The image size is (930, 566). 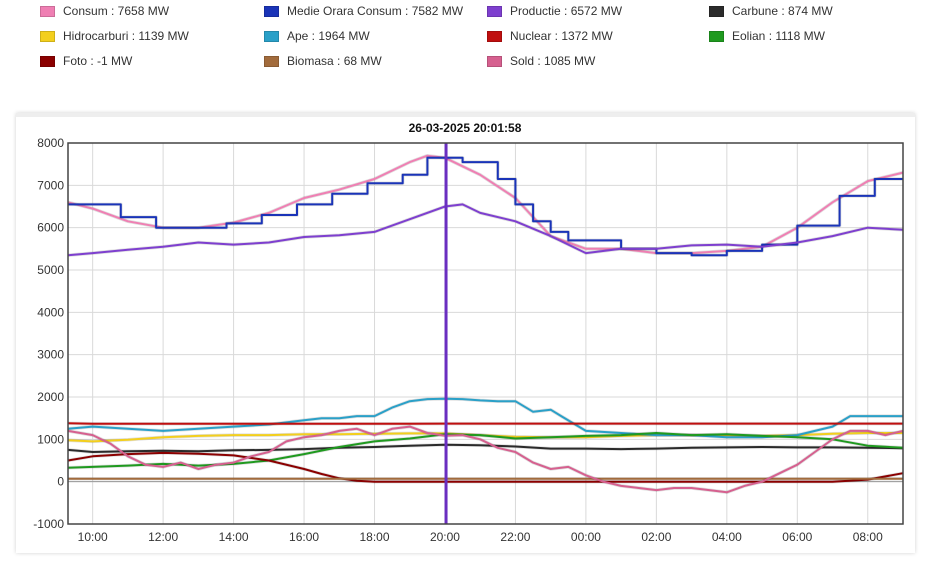 I want to click on y-tick-label: 6000, so click(x=50, y=228).